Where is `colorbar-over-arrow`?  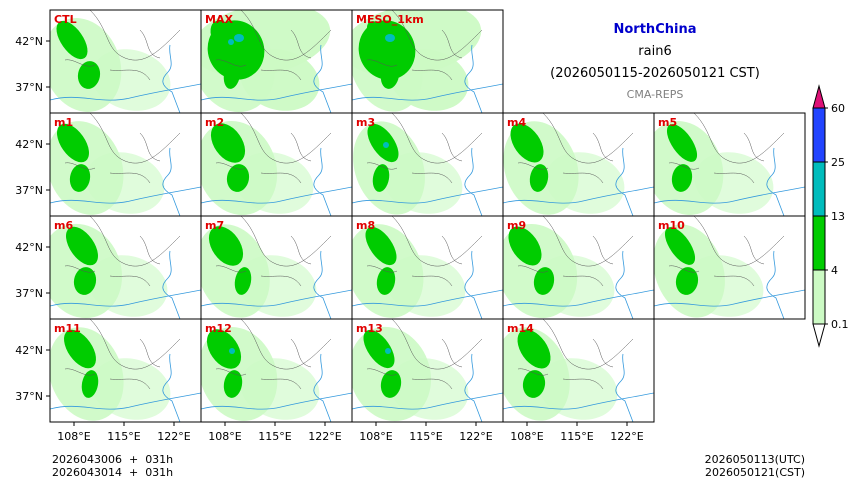
colorbar-over-arrow is located at coordinates (819, 96).